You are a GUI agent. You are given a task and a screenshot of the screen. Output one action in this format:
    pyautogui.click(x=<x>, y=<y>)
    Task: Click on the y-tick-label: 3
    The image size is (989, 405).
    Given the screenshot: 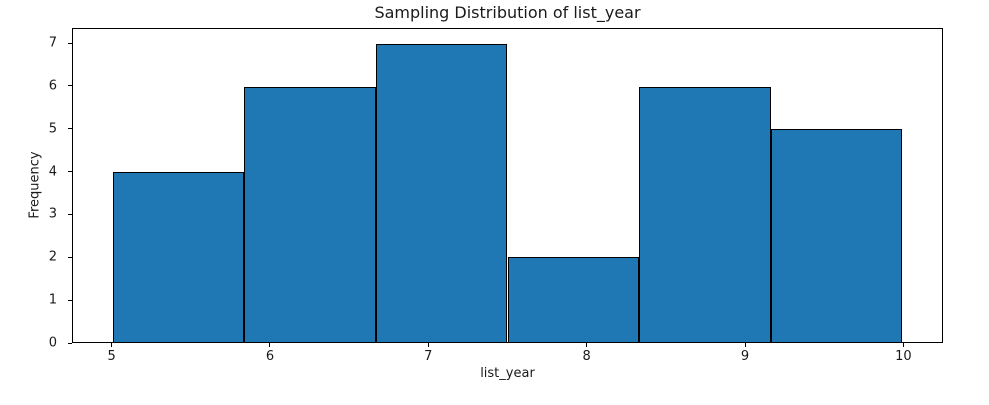 What is the action you would take?
    pyautogui.click(x=52, y=214)
    